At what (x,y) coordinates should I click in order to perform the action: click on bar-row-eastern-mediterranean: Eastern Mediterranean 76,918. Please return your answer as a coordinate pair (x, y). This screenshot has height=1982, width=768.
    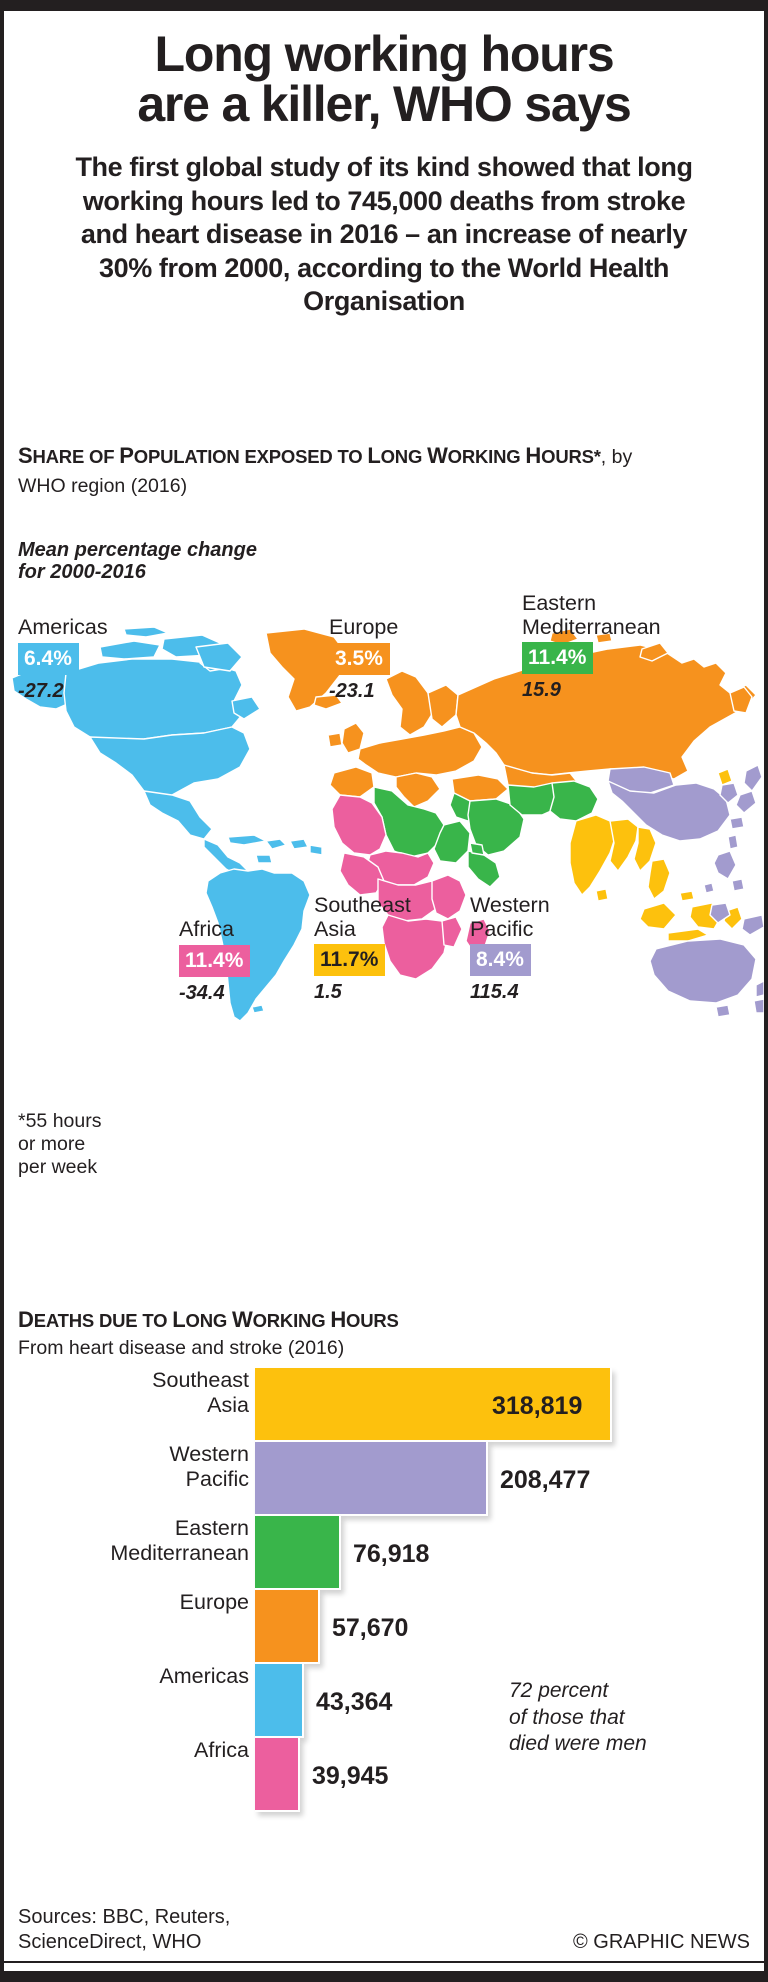
    Looking at the image, I should click on (384, 1553).